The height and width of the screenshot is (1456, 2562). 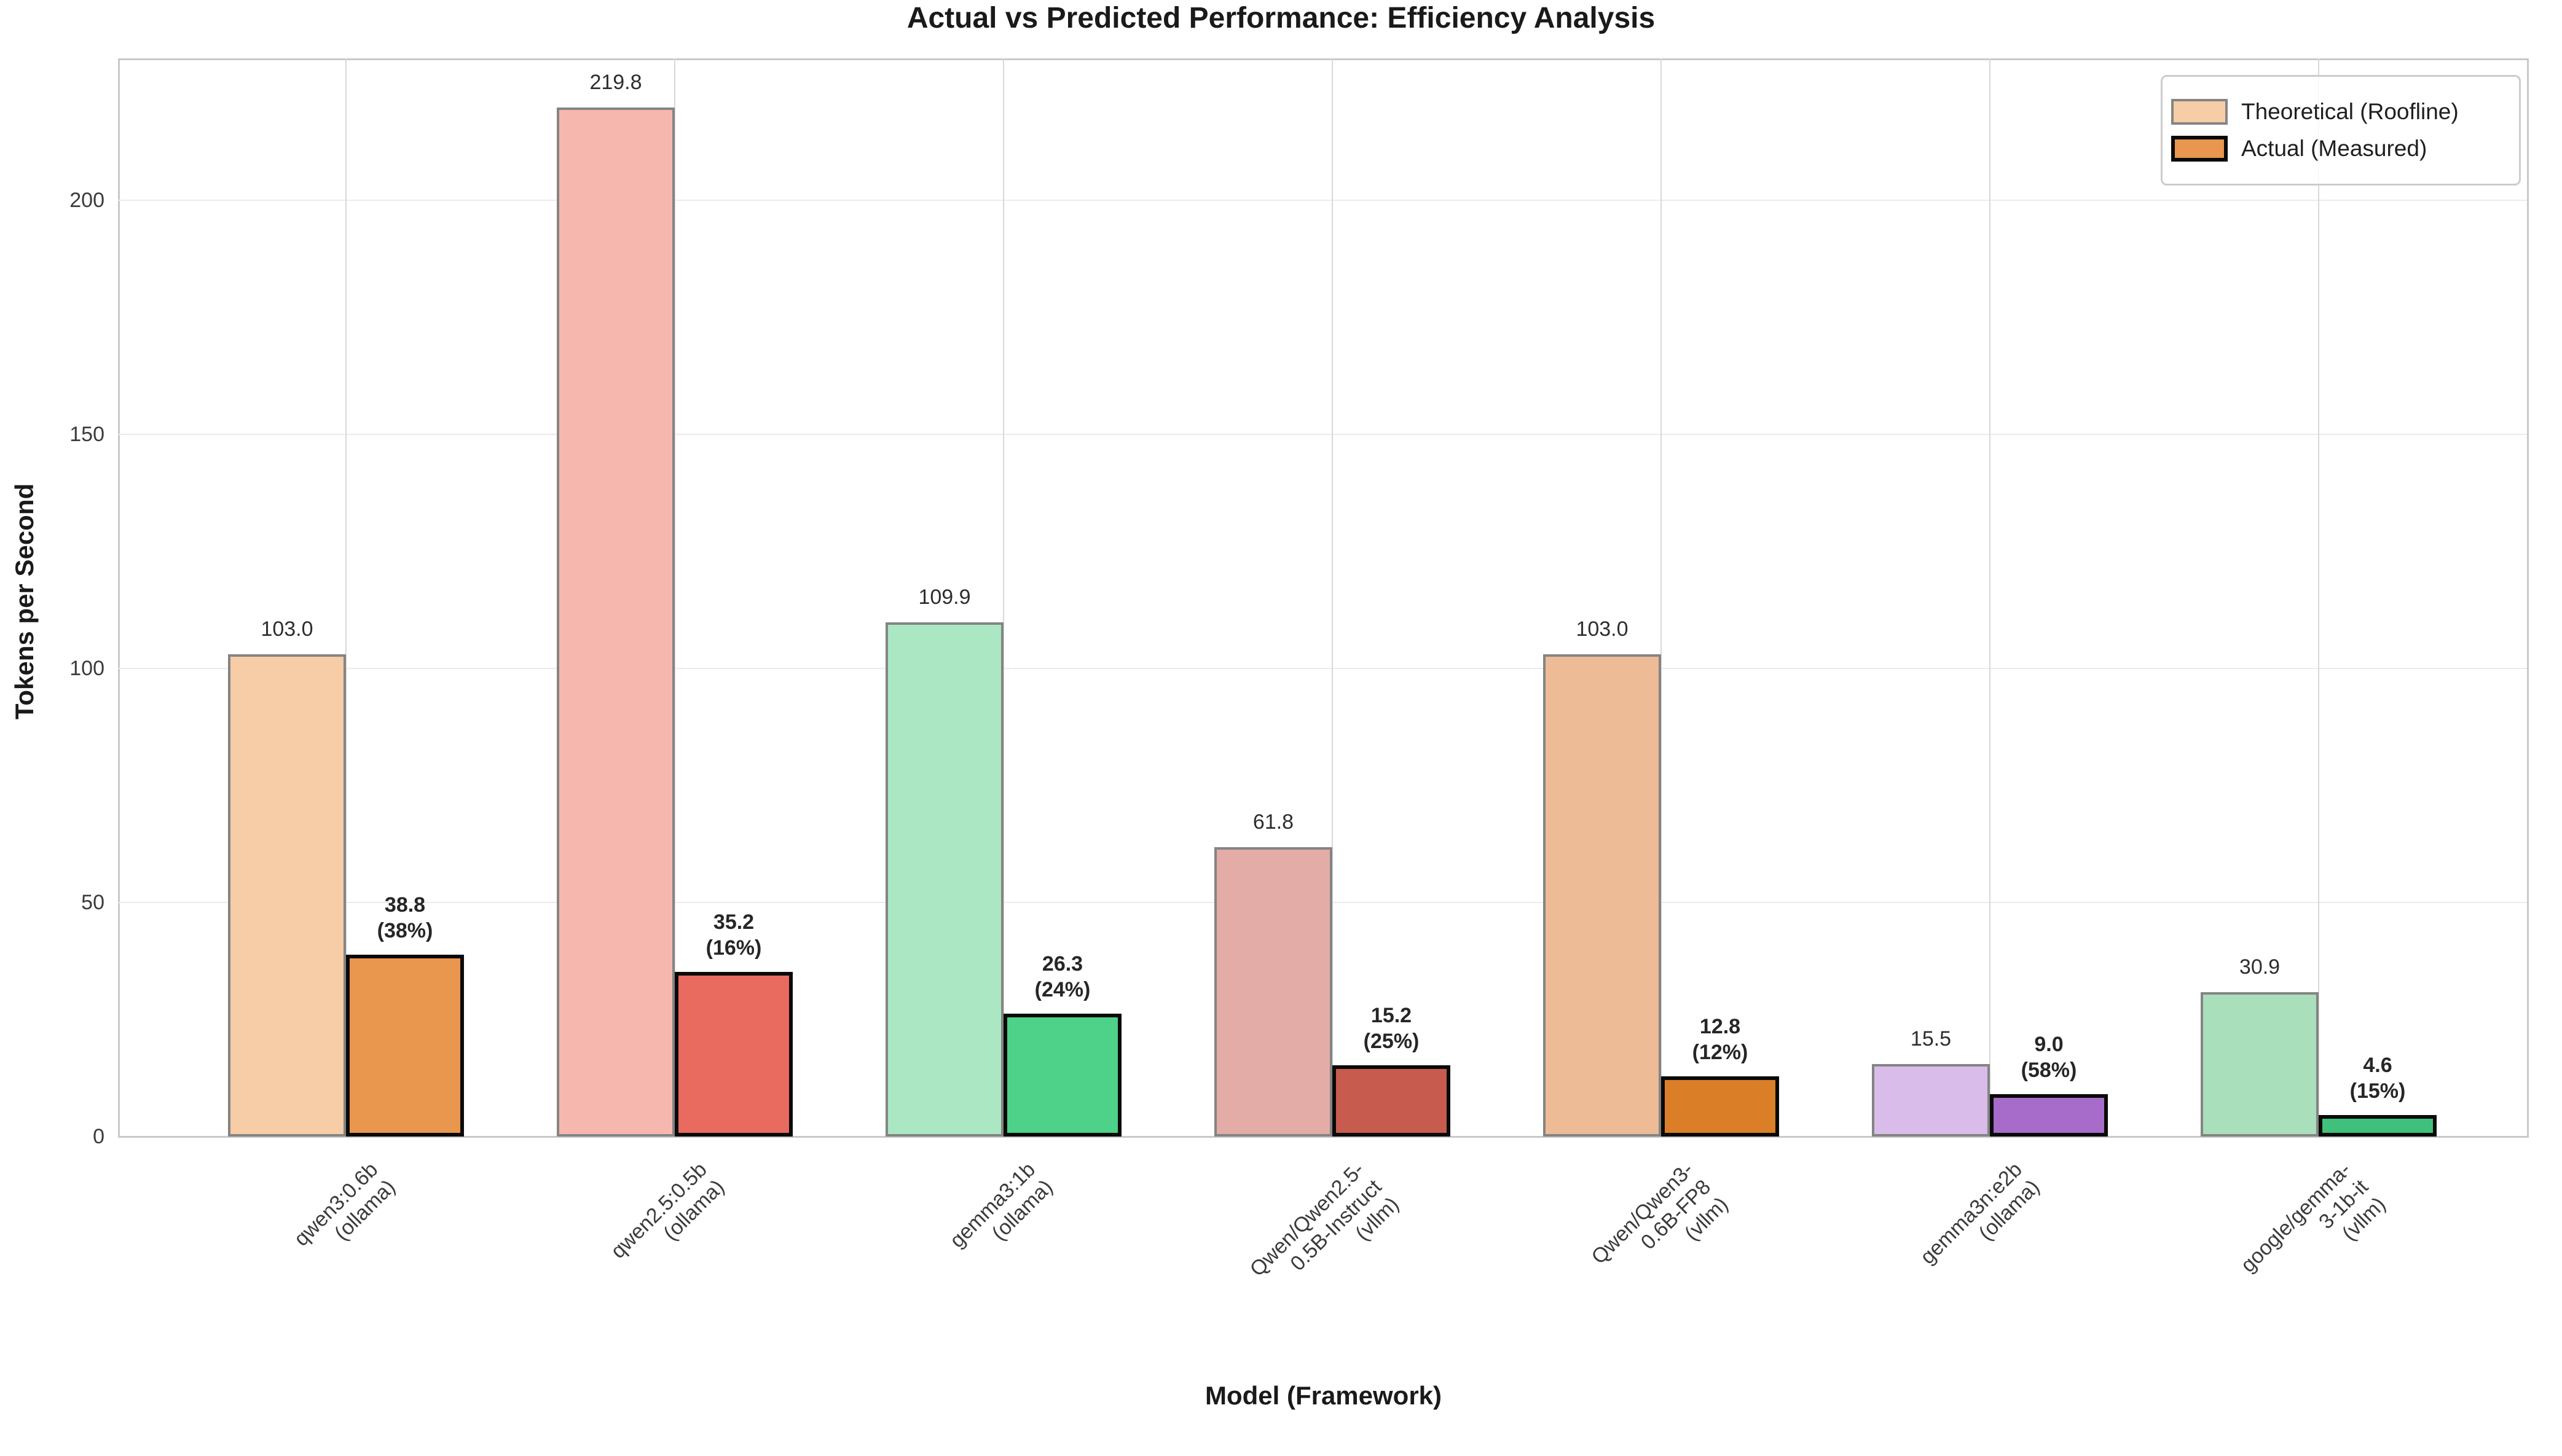 What do you see at coordinates (944, 597) in the screenshot?
I see `theoretical-value-label-2: 109.9` at bounding box center [944, 597].